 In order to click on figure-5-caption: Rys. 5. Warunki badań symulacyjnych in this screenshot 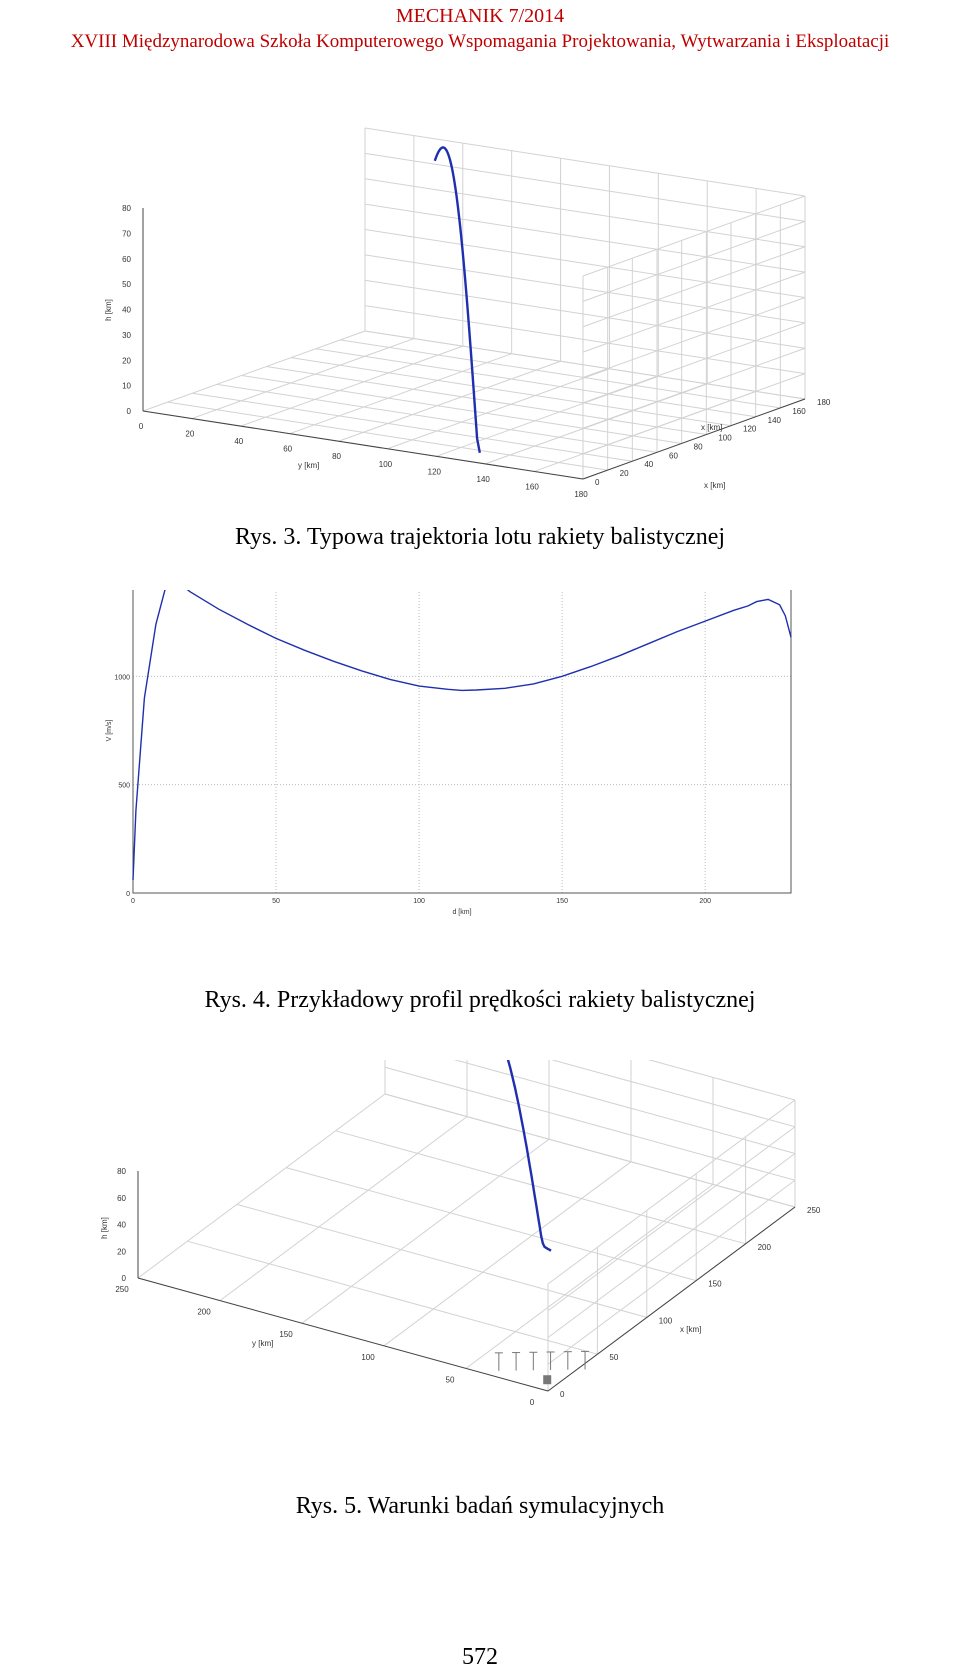, I will do `click(480, 1506)`.